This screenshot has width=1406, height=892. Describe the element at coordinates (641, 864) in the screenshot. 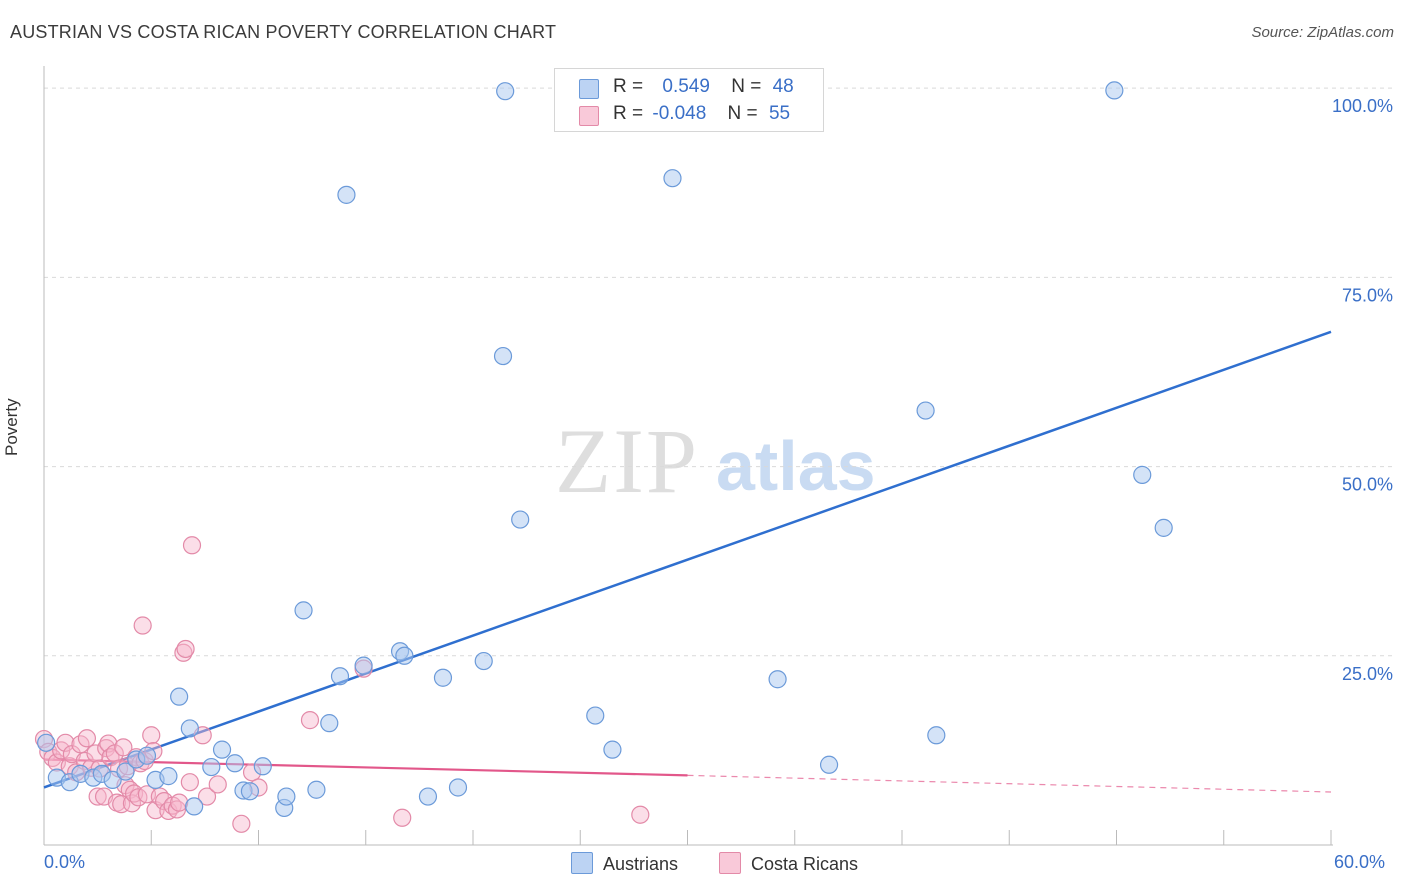

I see `bottom-legend-label-austrians: Austrians` at that location.